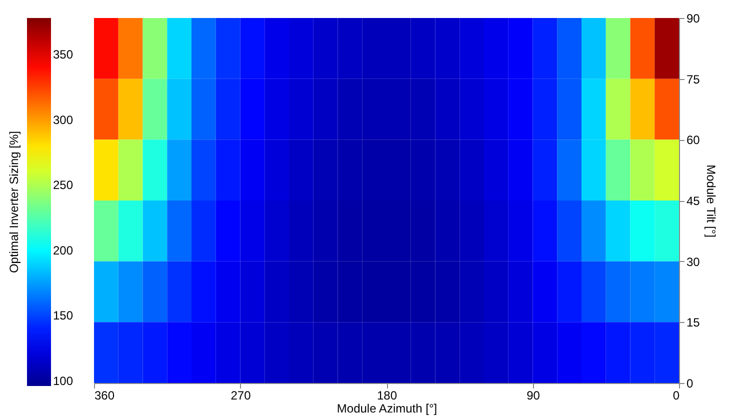 The height and width of the screenshot is (417, 730). I want to click on y-tick-label: 75, so click(693, 79).